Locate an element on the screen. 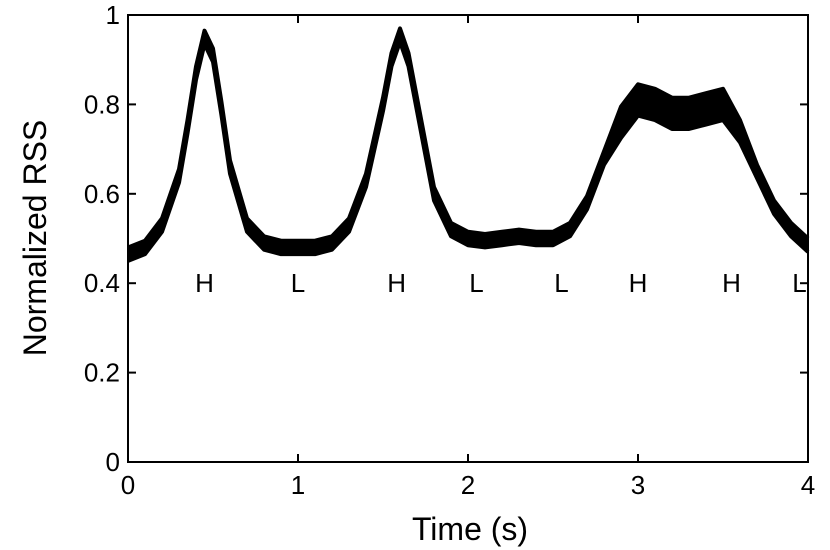 This screenshot has width=830, height=550. y-tick-label: 0.6 is located at coordinates (102, 194).